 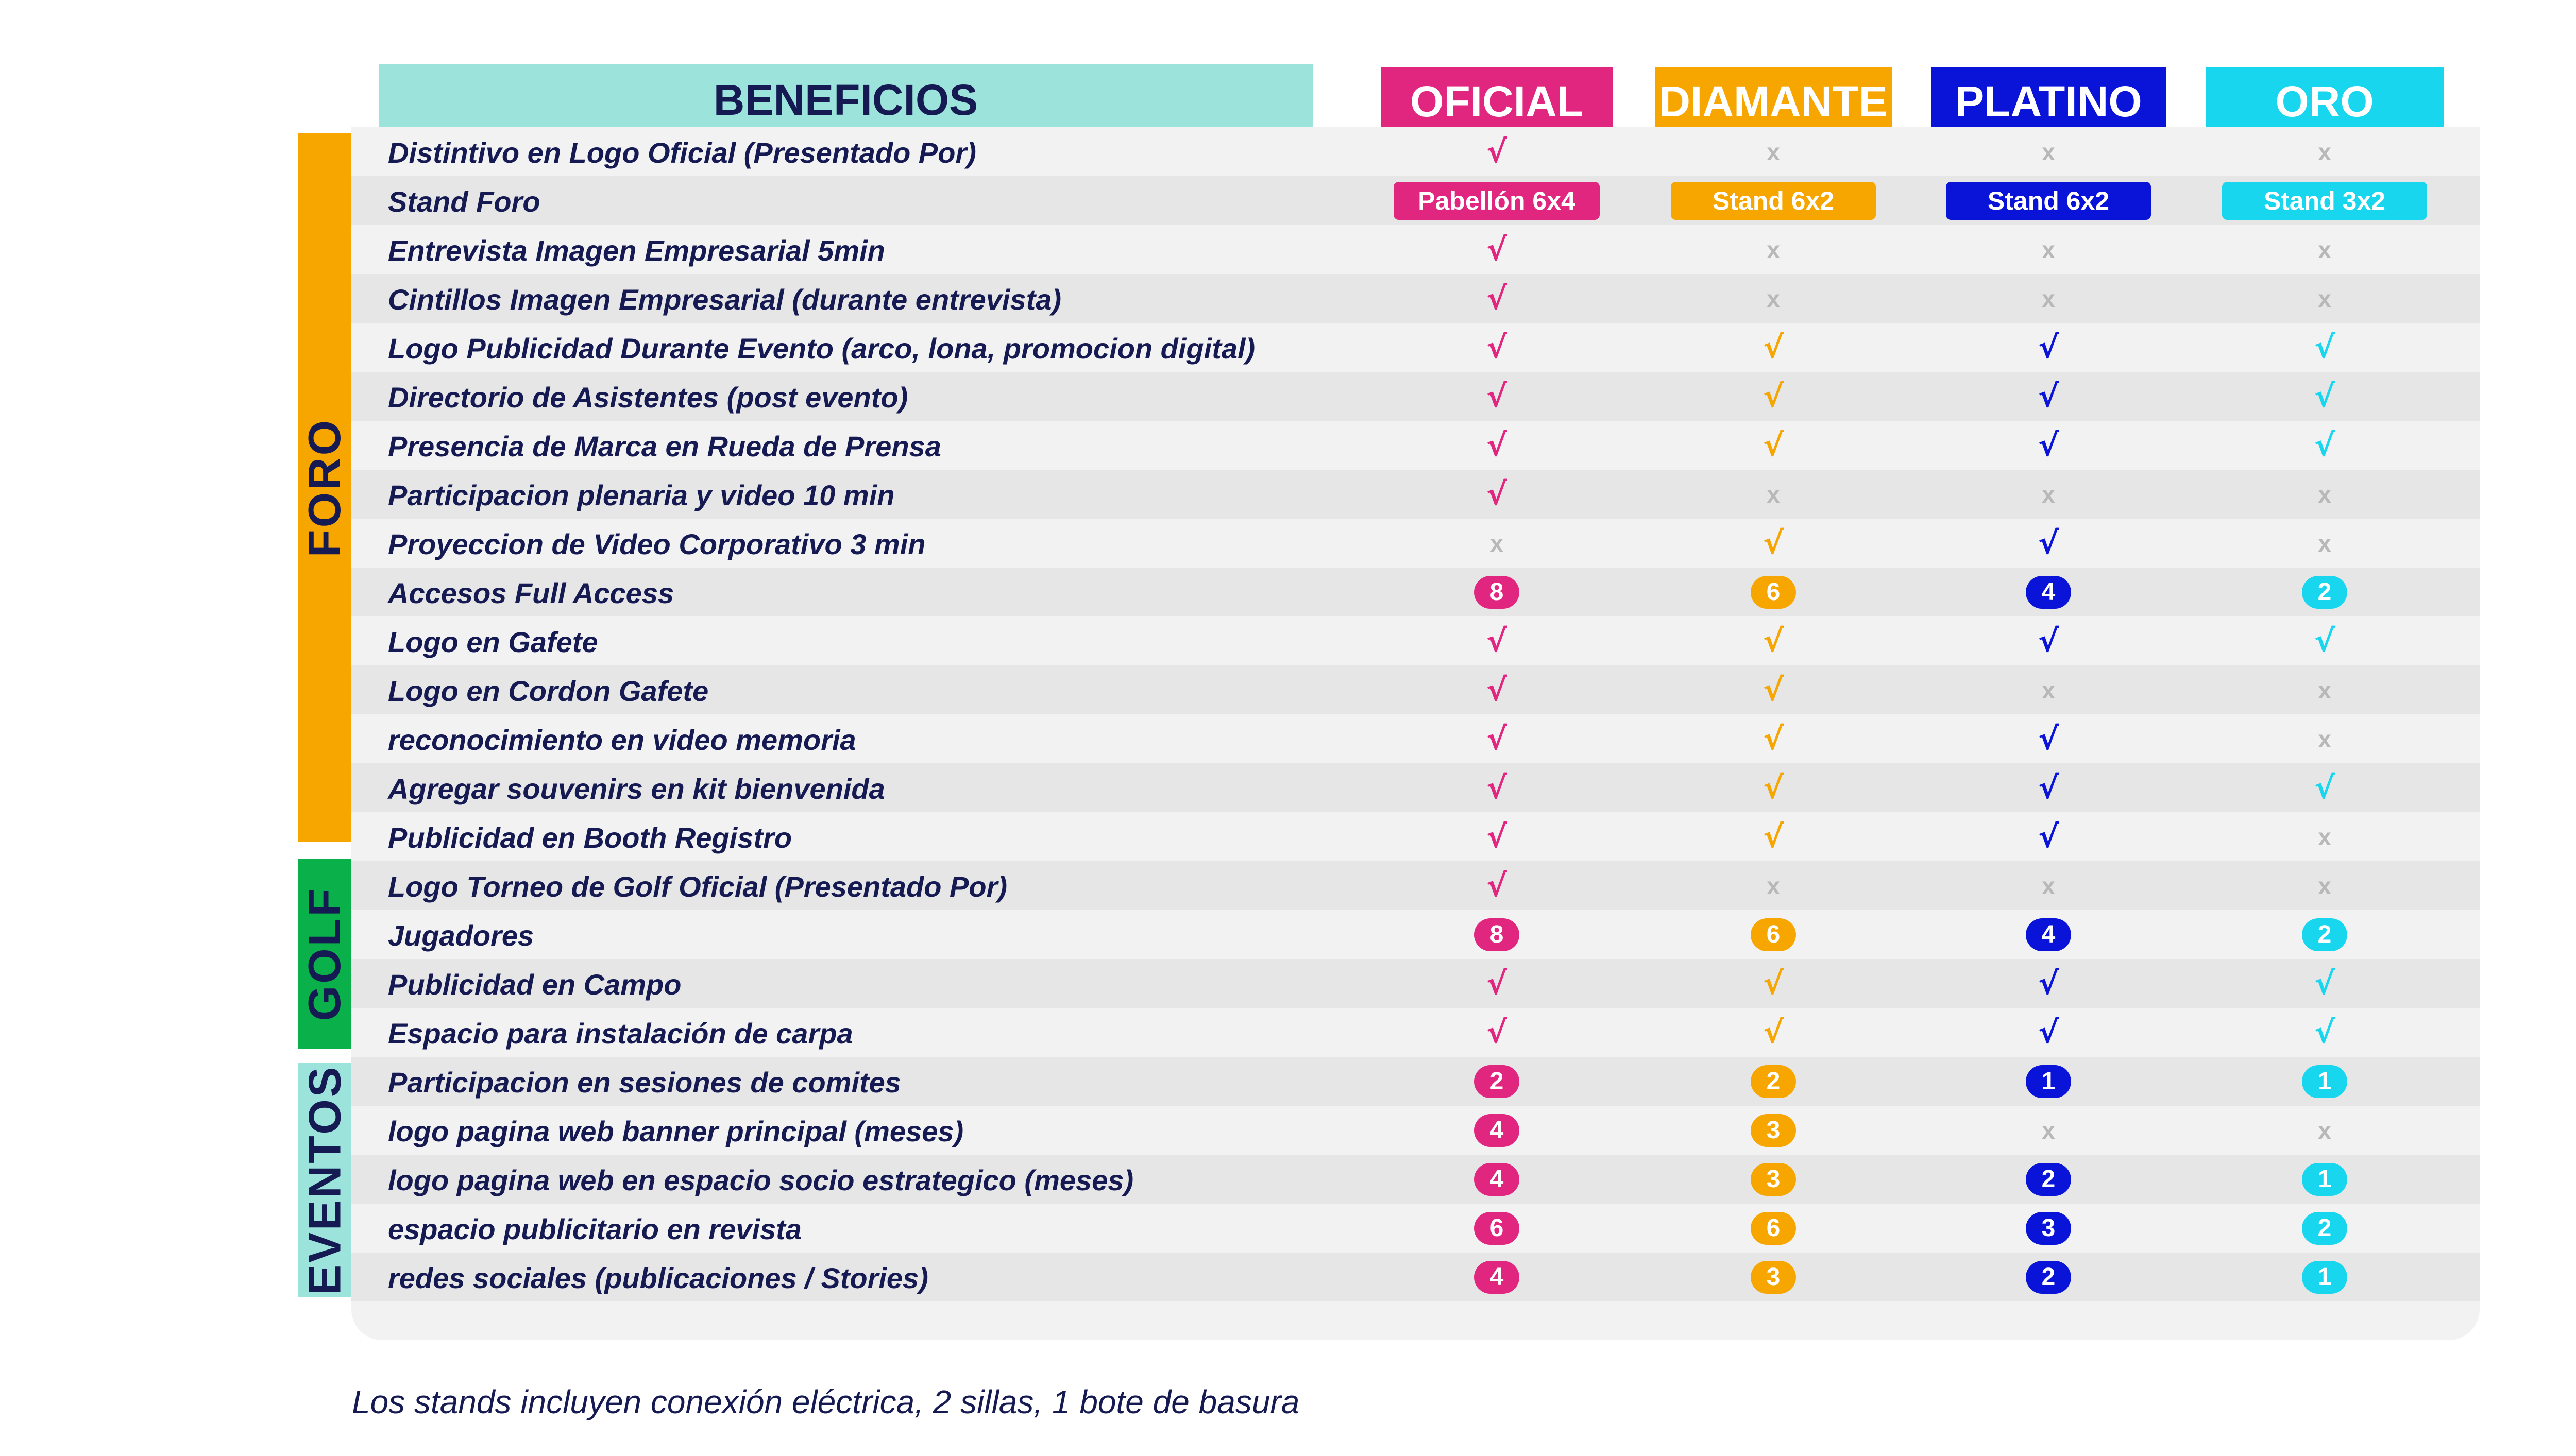 I want to click on cell-platino: Stand 6x2, so click(x=2048, y=200).